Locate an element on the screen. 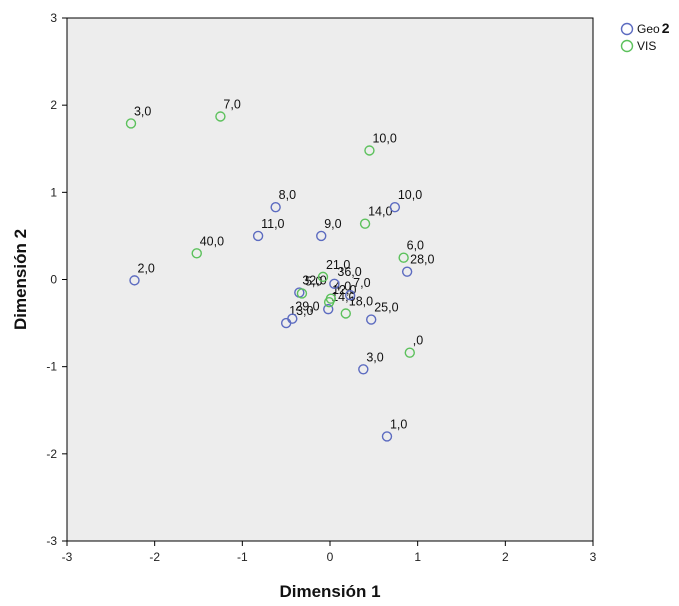 This screenshot has width=679, height=606. y-axis-title: Dimensión 2 is located at coordinates (20, 279).